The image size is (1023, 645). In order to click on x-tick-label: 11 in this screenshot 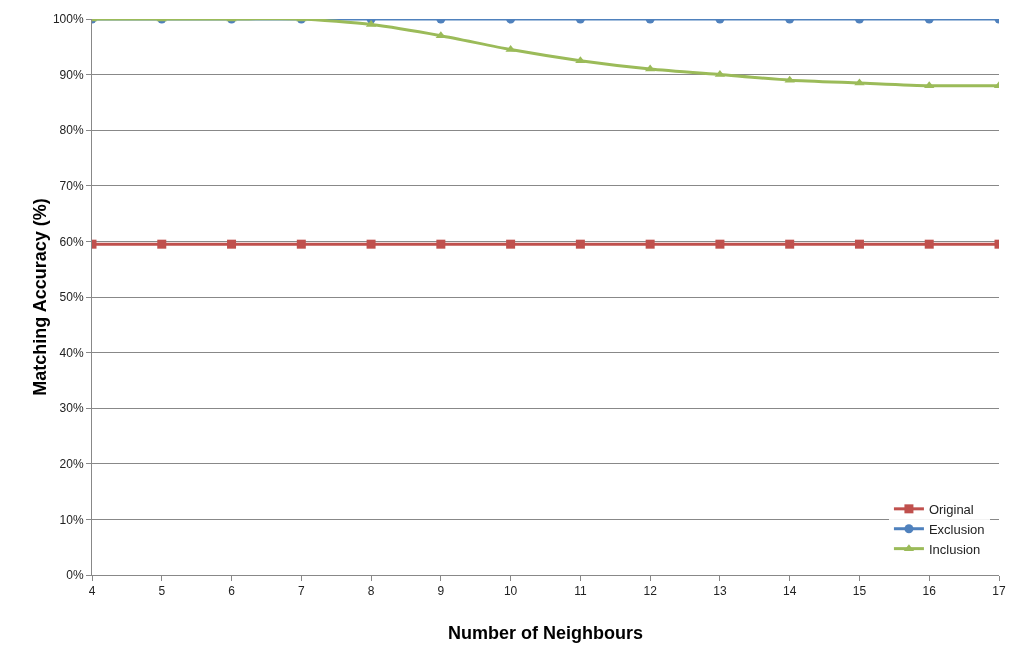, I will do `click(580, 591)`.